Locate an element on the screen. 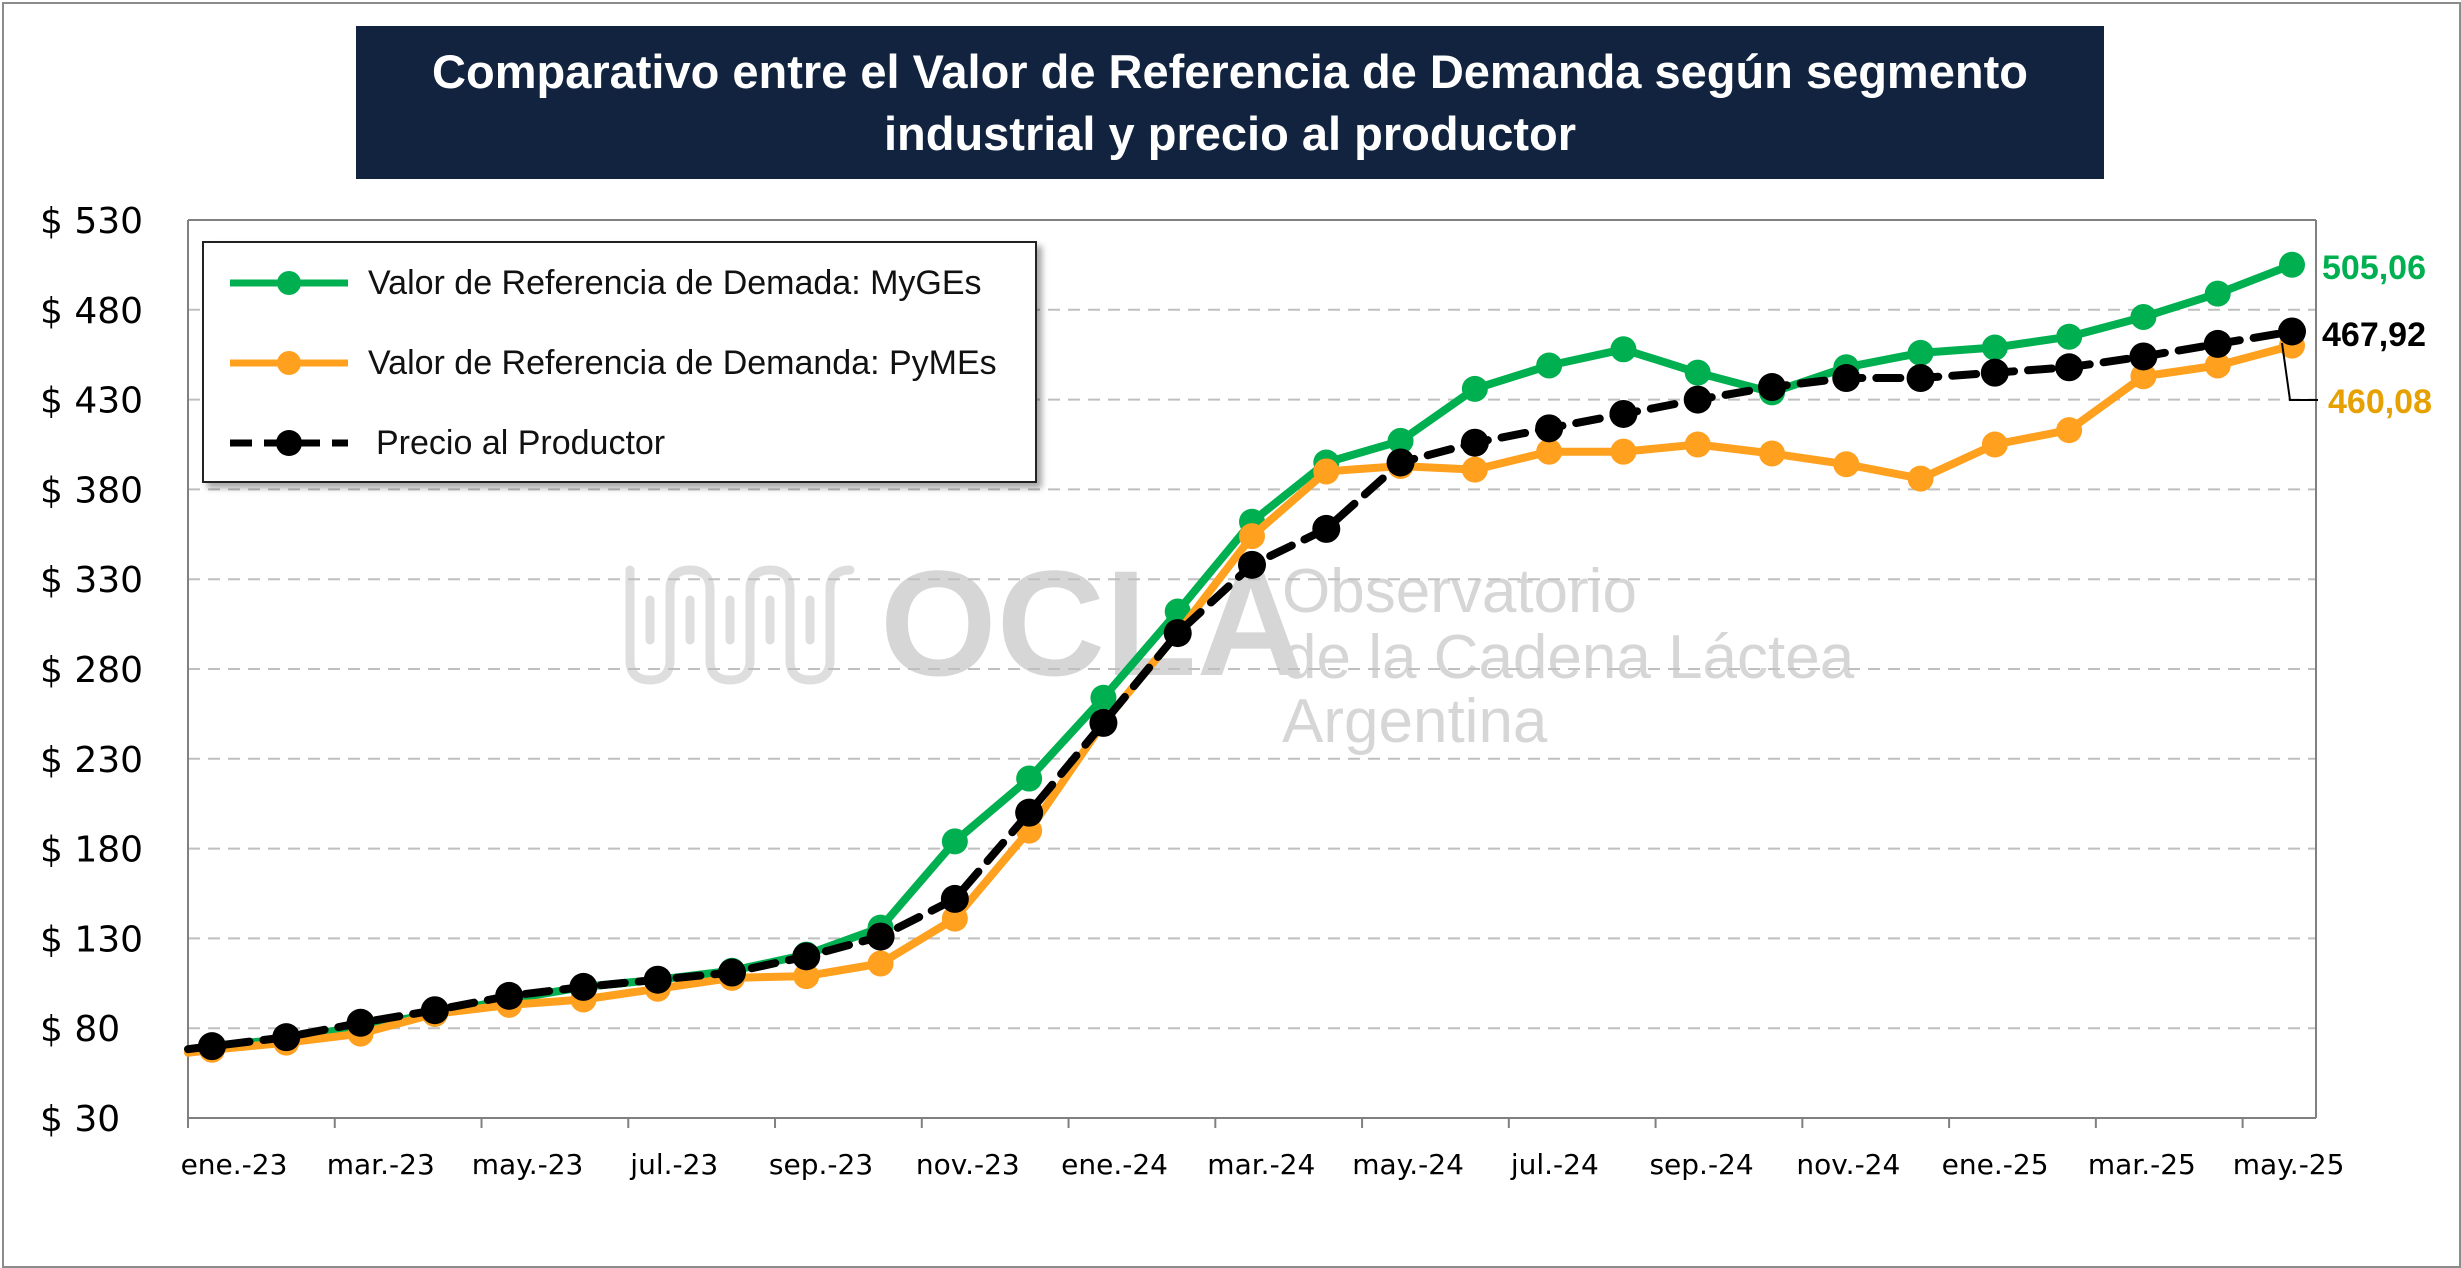 The height and width of the screenshot is (1268, 2461). legend-item-myges: Valor de Referencia de Demada: MyGEs is located at coordinates (624, 283).